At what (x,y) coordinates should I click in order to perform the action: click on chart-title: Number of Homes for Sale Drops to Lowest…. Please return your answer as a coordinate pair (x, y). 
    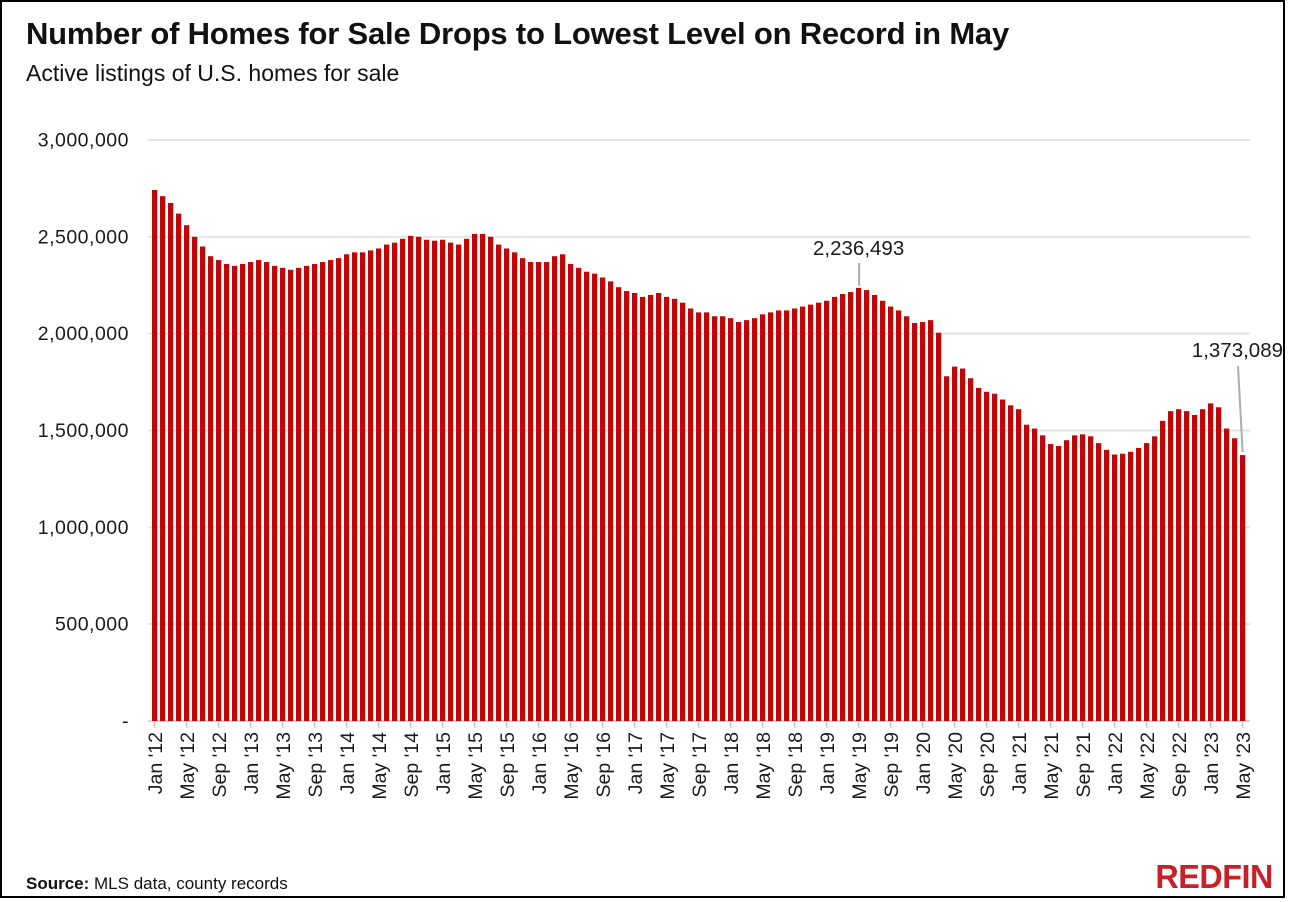
    Looking at the image, I should click on (518, 33).